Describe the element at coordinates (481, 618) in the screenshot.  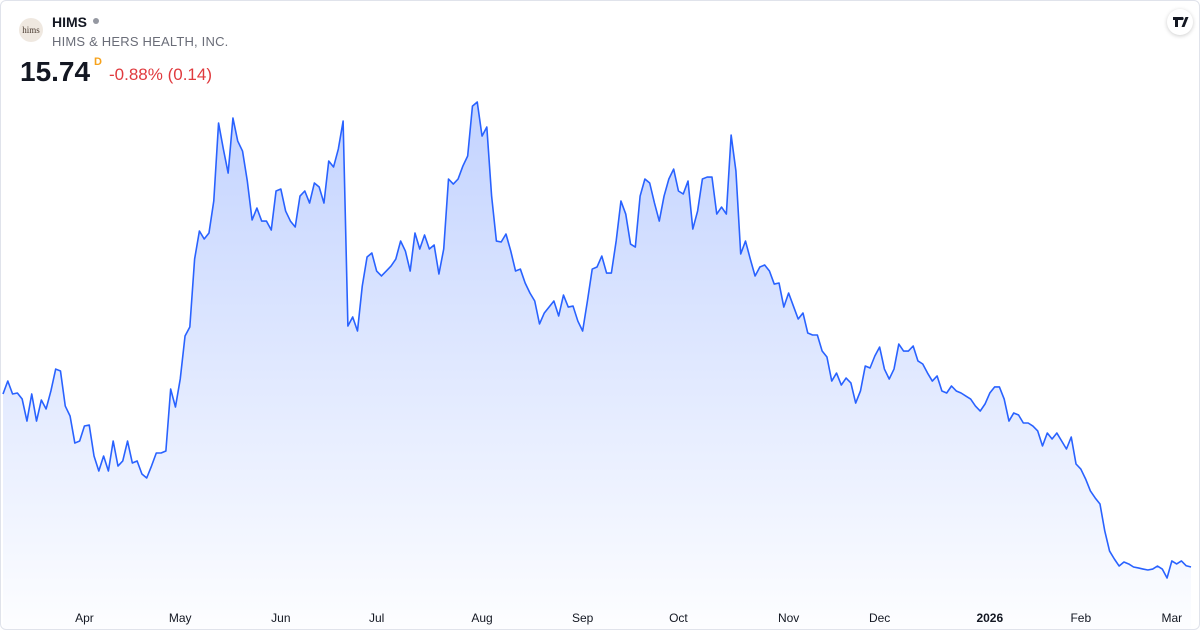
I see `x-tick-label: Aug` at that location.